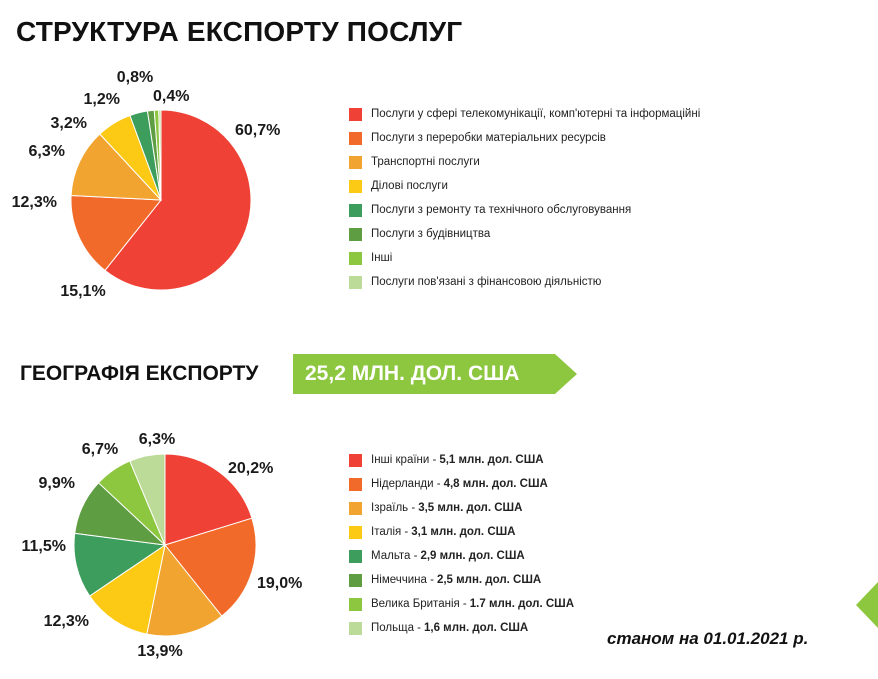 The width and height of the screenshot is (878, 679). What do you see at coordinates (404, 460) in the screenshot?
I see `legend-label: Інші країни -` at bounding box center [404, 460].